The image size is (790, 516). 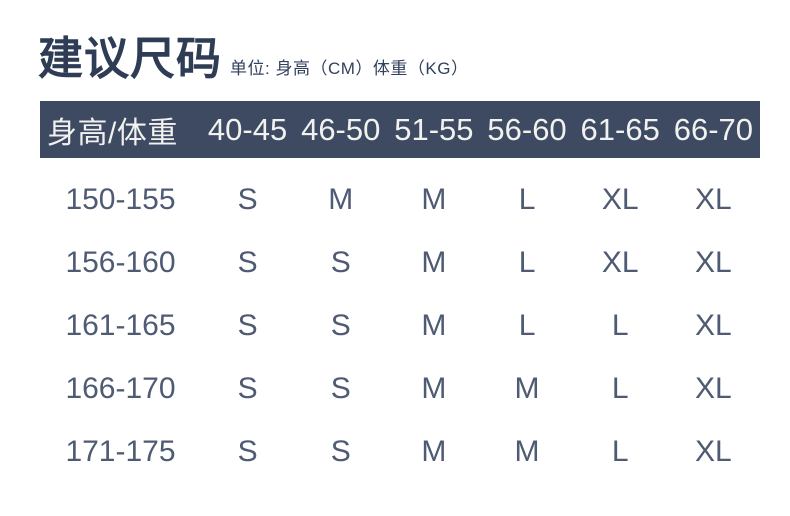 What do you see at coordinates (112, 133) in the screenshot?
I see `col-header-height-weight: 身高/体重` at bounding box center [112, 133].